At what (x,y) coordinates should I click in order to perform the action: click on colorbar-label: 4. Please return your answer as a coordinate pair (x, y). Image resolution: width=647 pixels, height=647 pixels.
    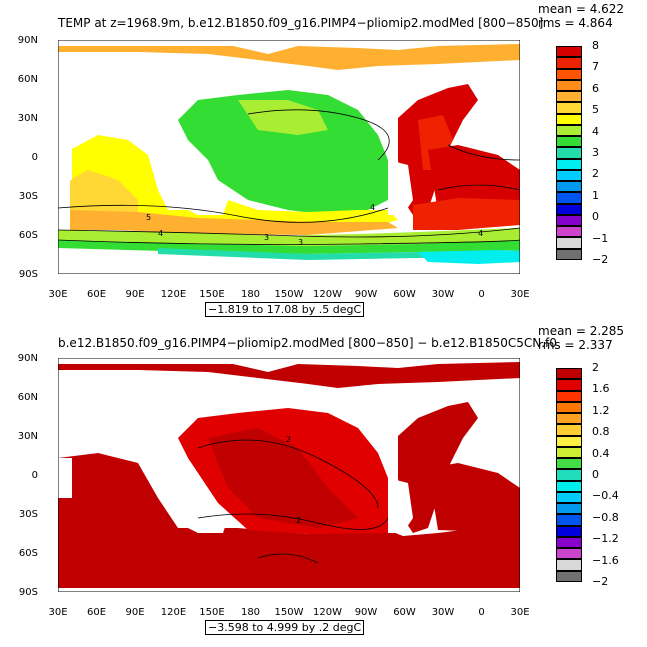
    Looking at the image, I should click on (595, 131).